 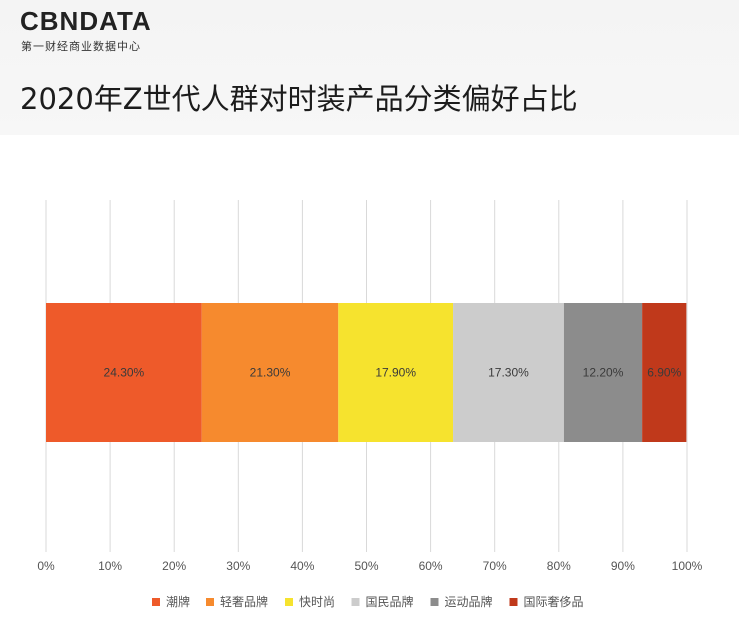 I want to click on legend: 潮牌 轻奢品牌 快时尚 国民品牌 运动品牌 国际奢侈品, so click(x=368, y=601).